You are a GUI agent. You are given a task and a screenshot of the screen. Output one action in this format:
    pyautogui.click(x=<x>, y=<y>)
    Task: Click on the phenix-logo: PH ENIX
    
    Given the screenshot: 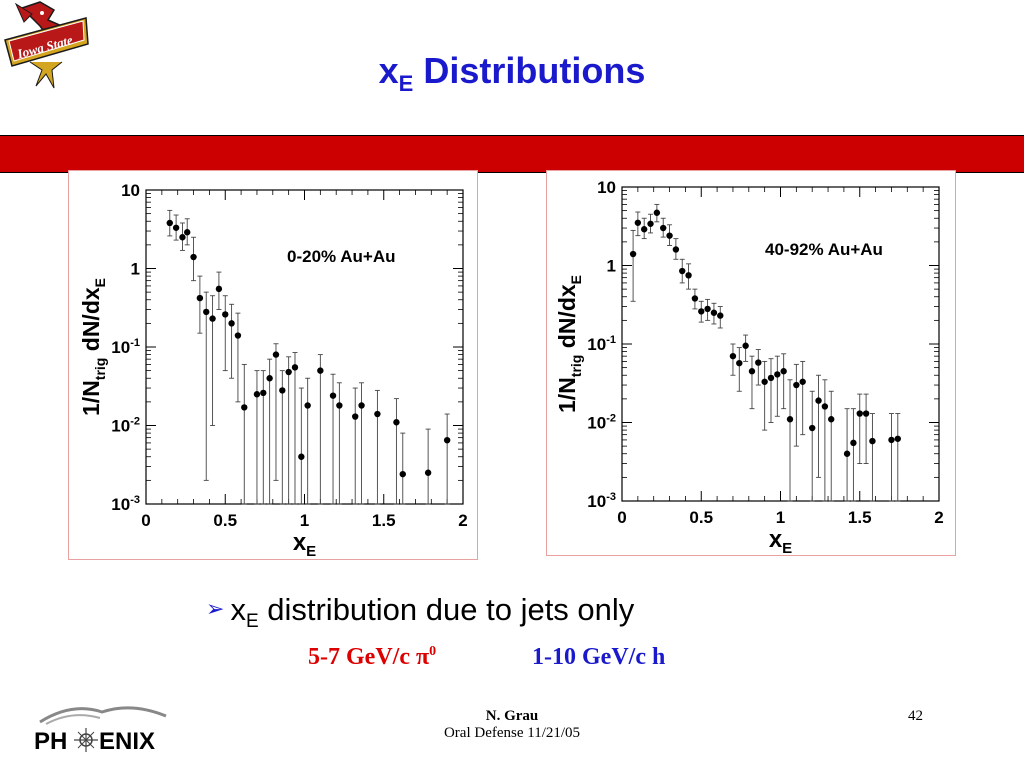 What is the action you would take?
    pyautogui.click(x=100, y=730)
    